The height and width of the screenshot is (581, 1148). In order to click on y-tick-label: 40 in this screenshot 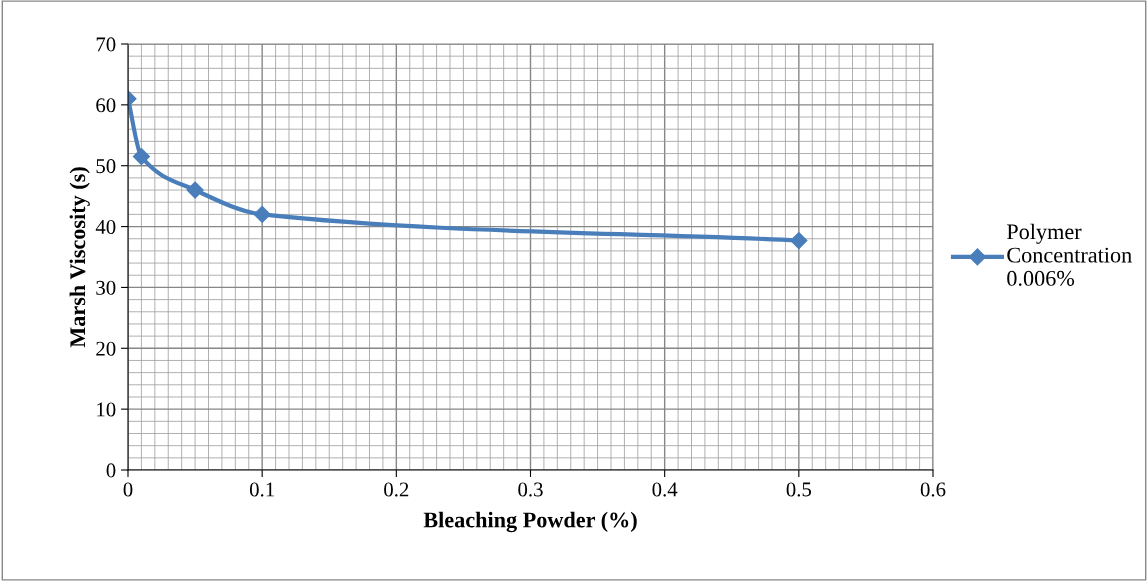, I will do `click(105, 226)`.